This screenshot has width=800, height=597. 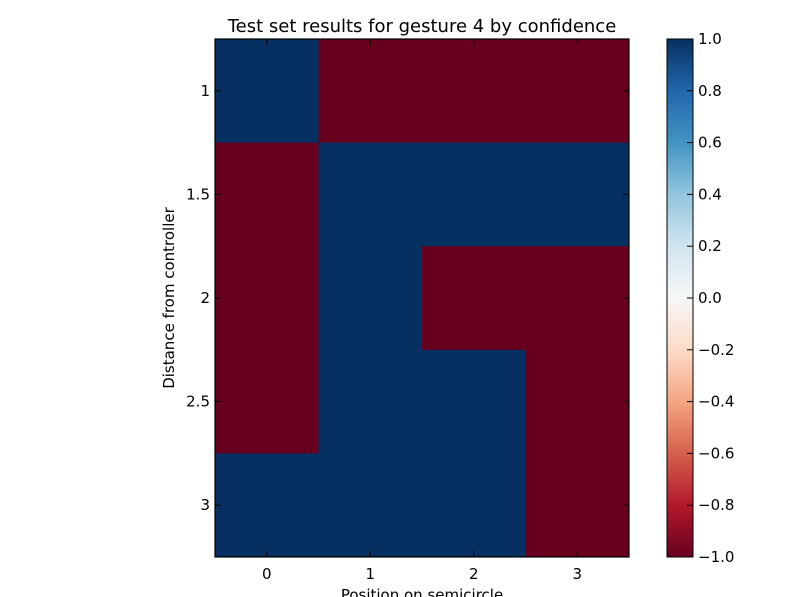 I want to click on colorbar-tick-label: 0.4, so click(x=710, y=194).